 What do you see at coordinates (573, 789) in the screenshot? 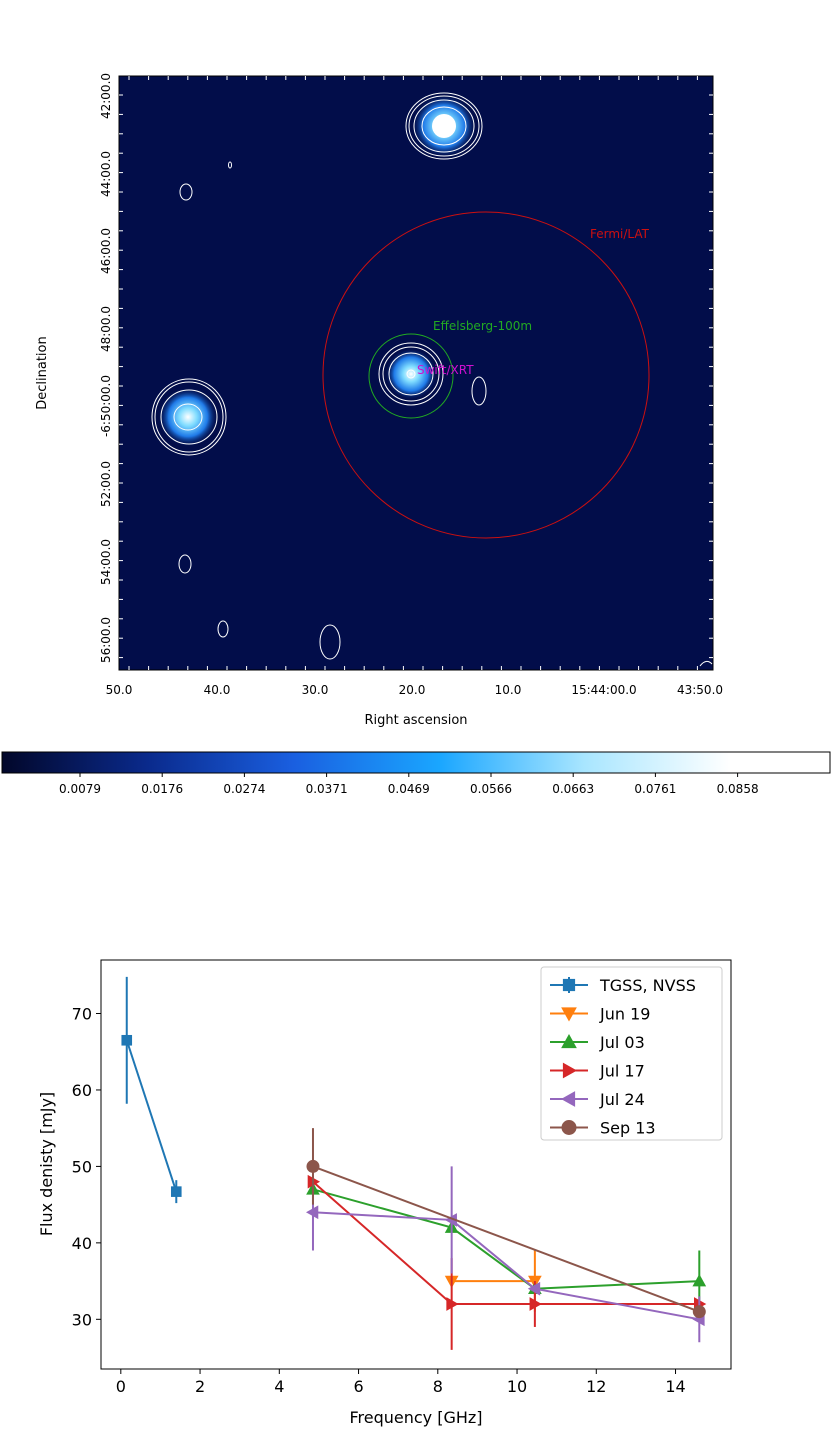
I see `colorbar-tick-label: 0.0663` at bounding box center [573, 789].